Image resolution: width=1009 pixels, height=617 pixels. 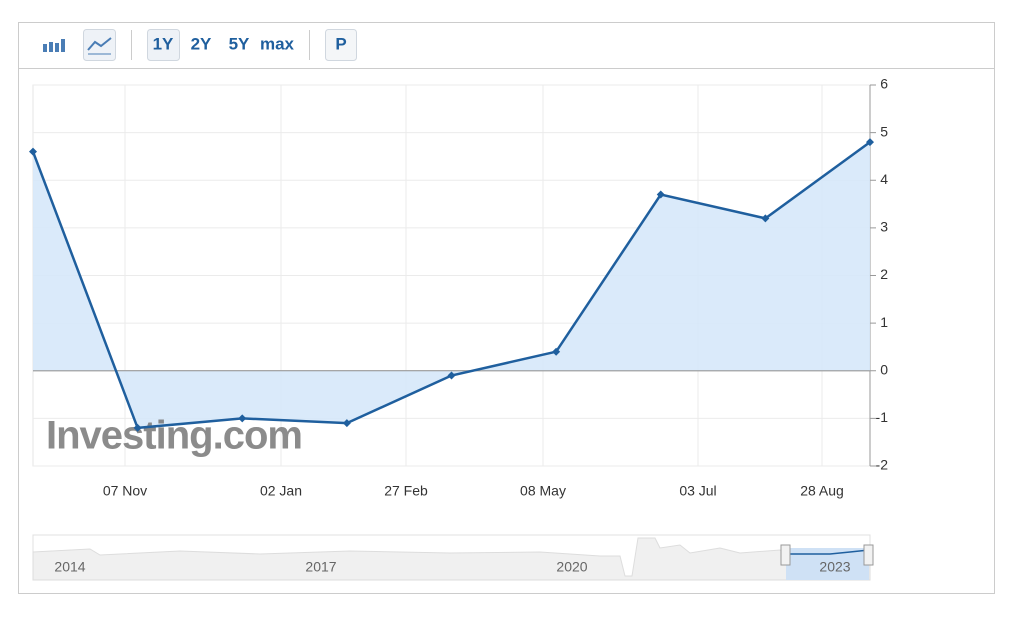 I want to click on navigator-label: 2014, so click(x=69, y=567).